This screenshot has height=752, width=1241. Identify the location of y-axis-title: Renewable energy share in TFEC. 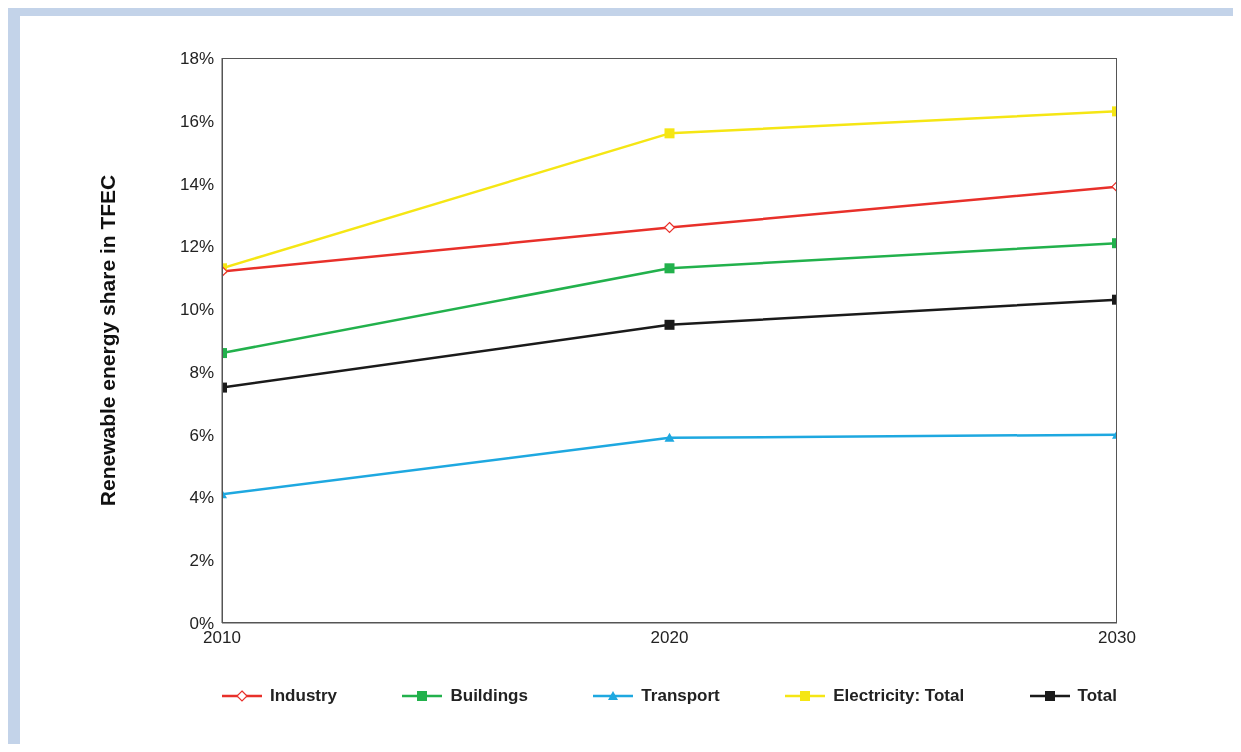
(108, 340).